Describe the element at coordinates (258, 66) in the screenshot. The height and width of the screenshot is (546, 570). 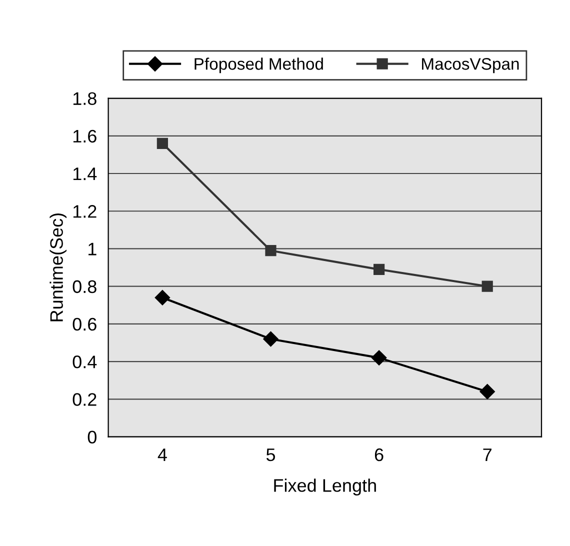
I see `legend-label: Pfoposed Method` at that location.